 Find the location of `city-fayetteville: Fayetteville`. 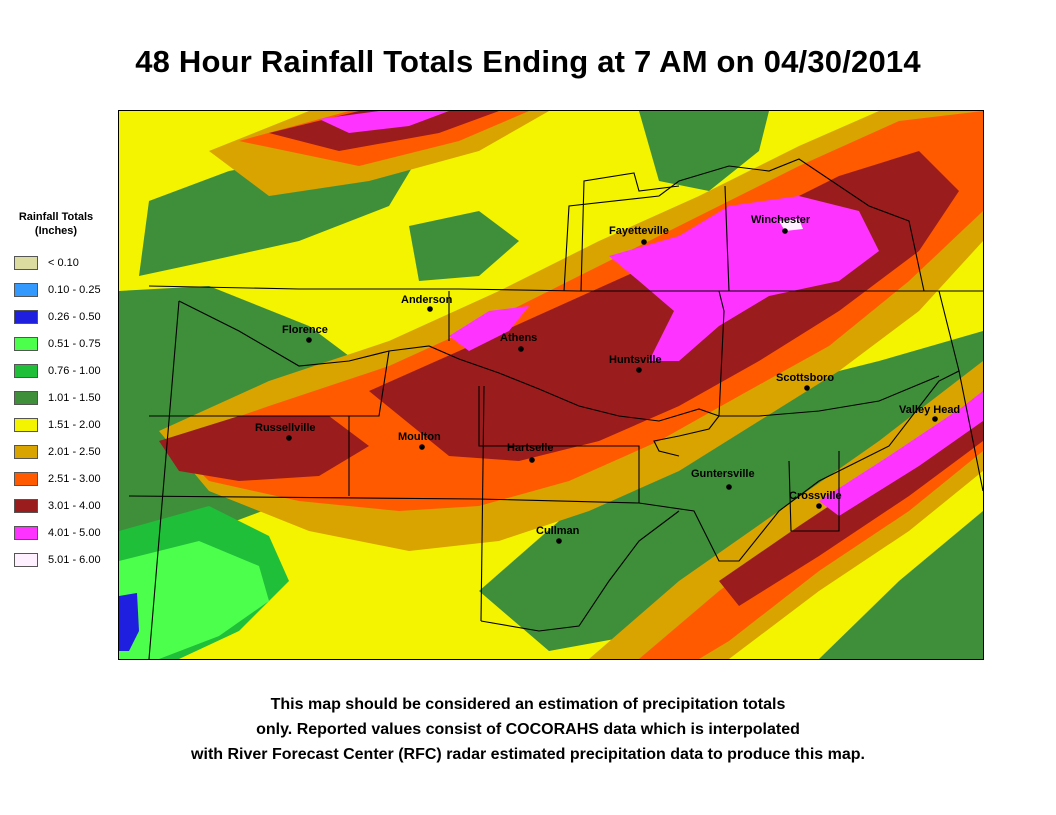

city-fayetteville: Fayetteville is located at coordinates (639, 235).